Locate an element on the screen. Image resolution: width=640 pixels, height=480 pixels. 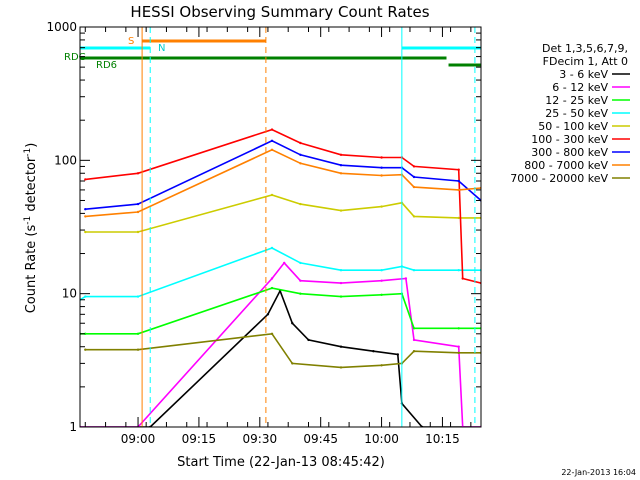
legend-label-4: 50 - 100 keV is located at coordinates (573, 126).